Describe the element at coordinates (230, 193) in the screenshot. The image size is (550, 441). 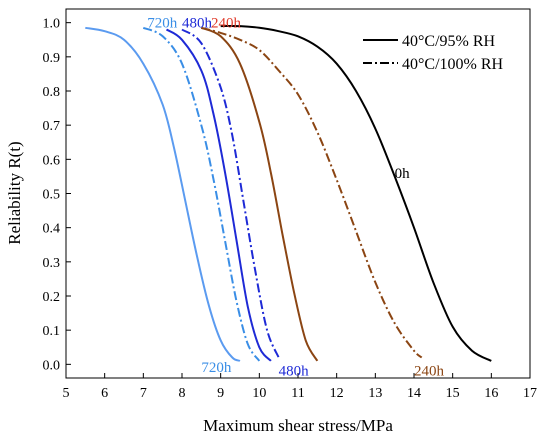
I see `curve-480h-100rh` at that location.